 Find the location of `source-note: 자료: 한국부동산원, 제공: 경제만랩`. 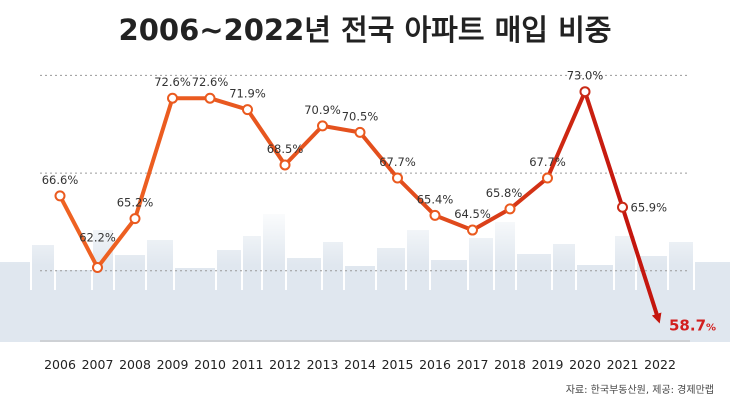

source-note: 자료: 한국부동산원, 제공: 경제만랩 is located at coordinates (640, 389).